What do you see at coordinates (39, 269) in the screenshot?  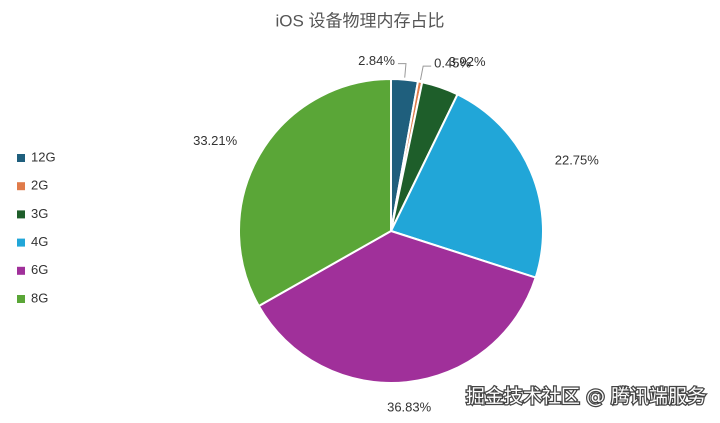 I see `legend-label: 6G` at bounding box center [39, 269].